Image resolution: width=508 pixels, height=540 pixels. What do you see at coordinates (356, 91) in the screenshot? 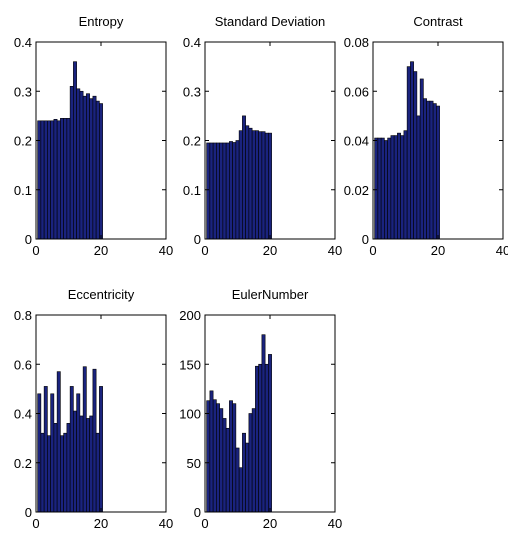
I see `y-tick-label: 0.06` at bounding box center [356, 91].